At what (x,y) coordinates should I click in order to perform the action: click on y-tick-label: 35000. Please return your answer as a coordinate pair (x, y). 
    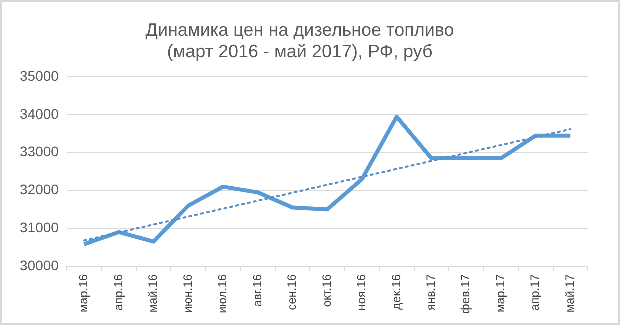
    Looking at the image, I should click on (40, 76).